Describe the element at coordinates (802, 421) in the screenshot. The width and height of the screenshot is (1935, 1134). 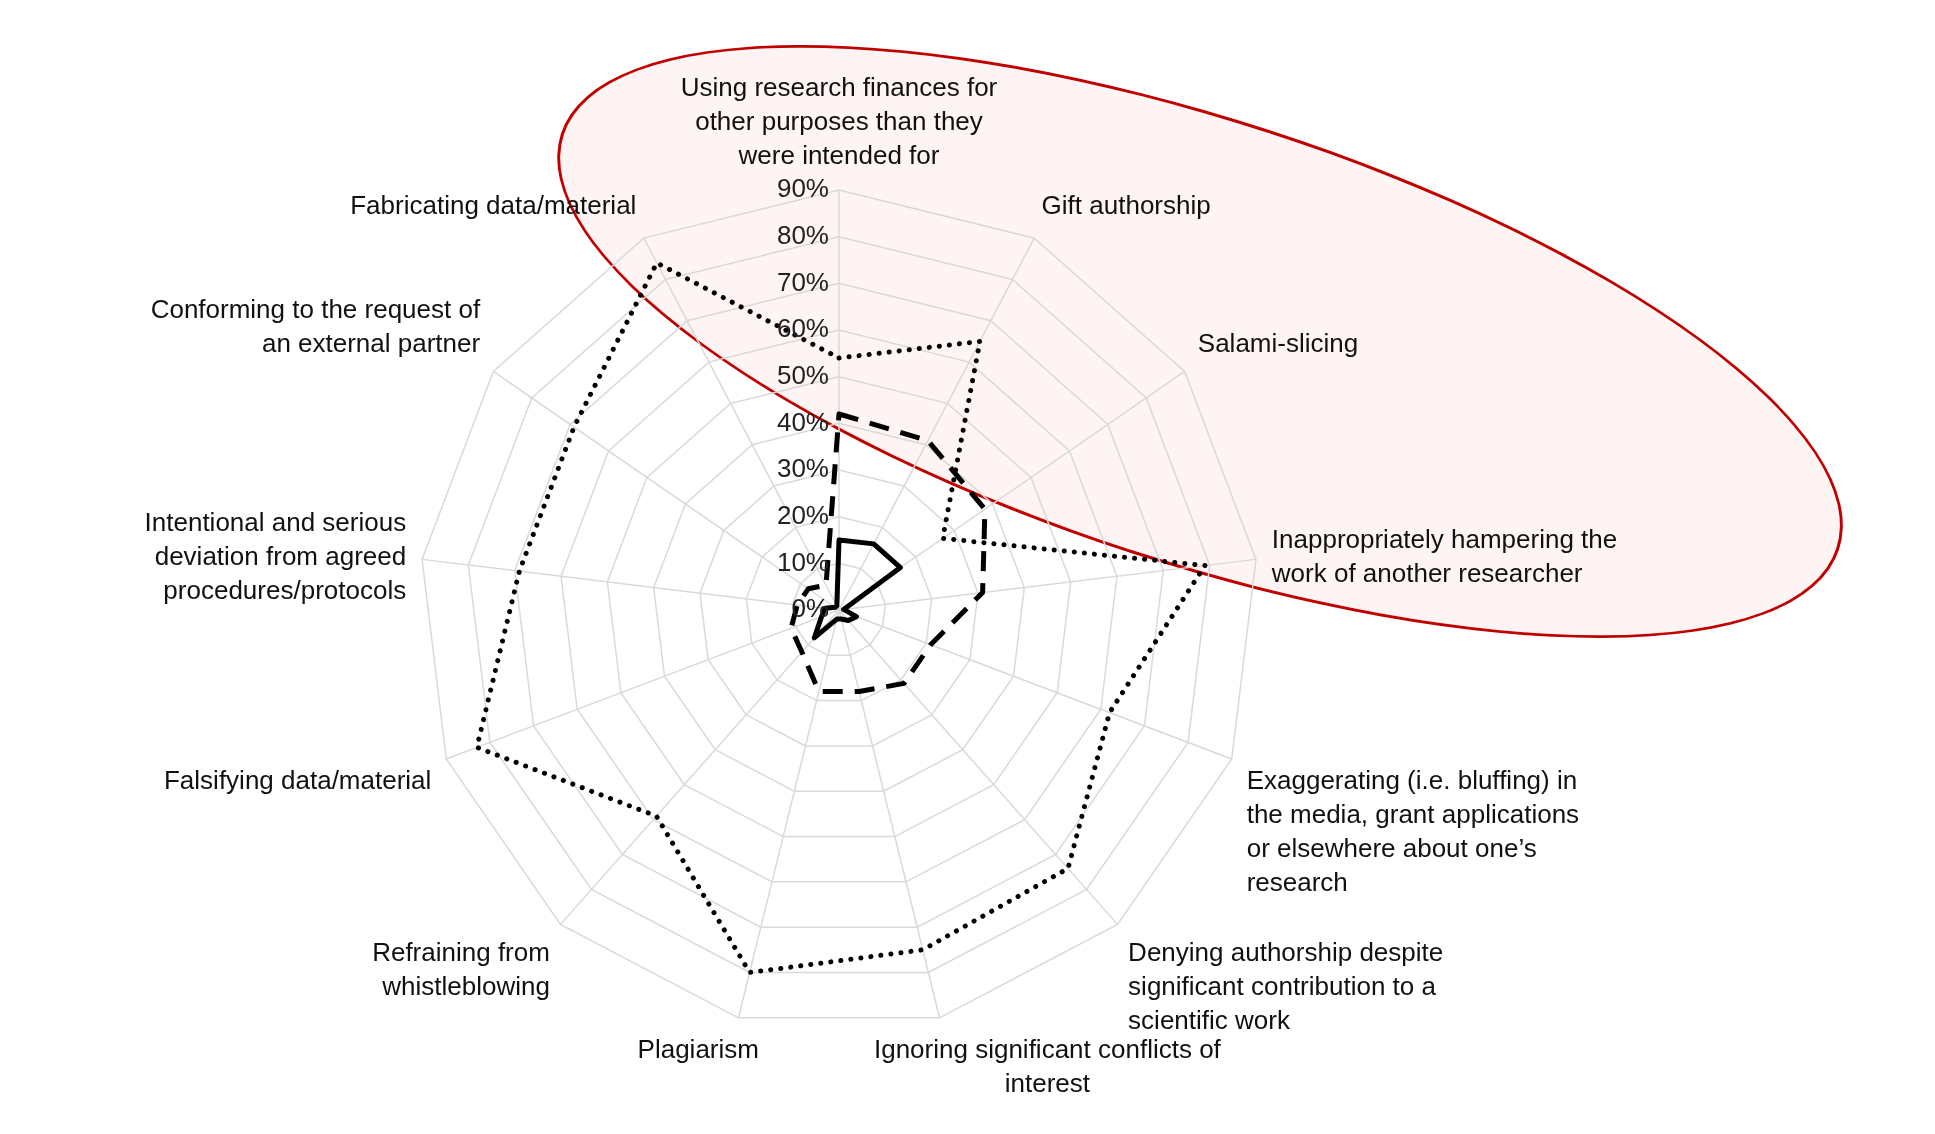
I see `y-tick-label: 40%` at that location.